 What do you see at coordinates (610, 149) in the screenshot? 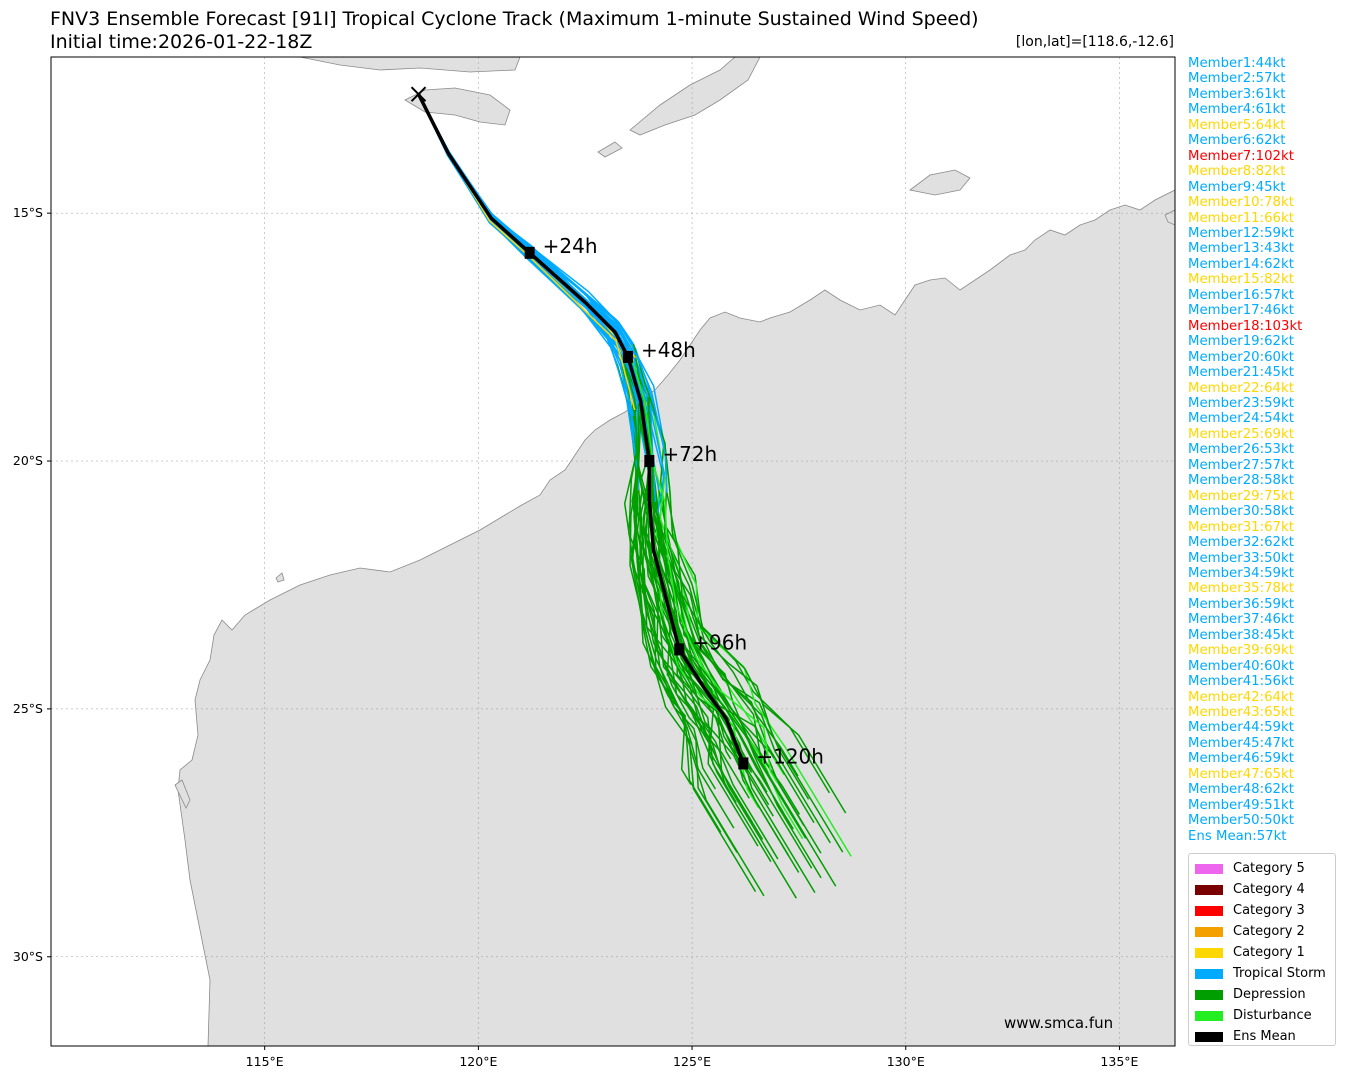
I see `island-rote` at bounding box center [610, 149].